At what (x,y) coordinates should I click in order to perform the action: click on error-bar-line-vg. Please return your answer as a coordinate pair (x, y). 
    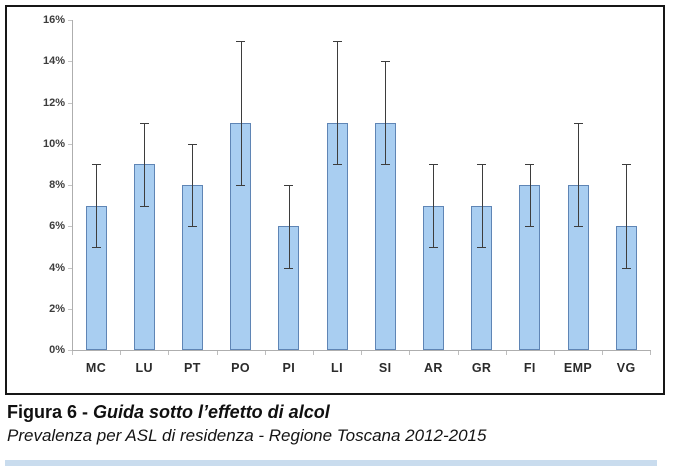
    Looking at the image, I should click on (627, 216).